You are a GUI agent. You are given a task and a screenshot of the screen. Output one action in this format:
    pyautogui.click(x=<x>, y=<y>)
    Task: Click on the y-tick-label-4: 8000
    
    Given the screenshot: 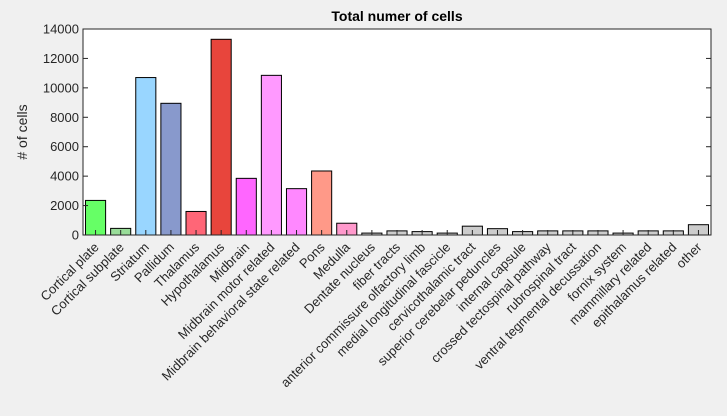 What is the action you would take?
    pyautogui.click(x=64, y=117)
    